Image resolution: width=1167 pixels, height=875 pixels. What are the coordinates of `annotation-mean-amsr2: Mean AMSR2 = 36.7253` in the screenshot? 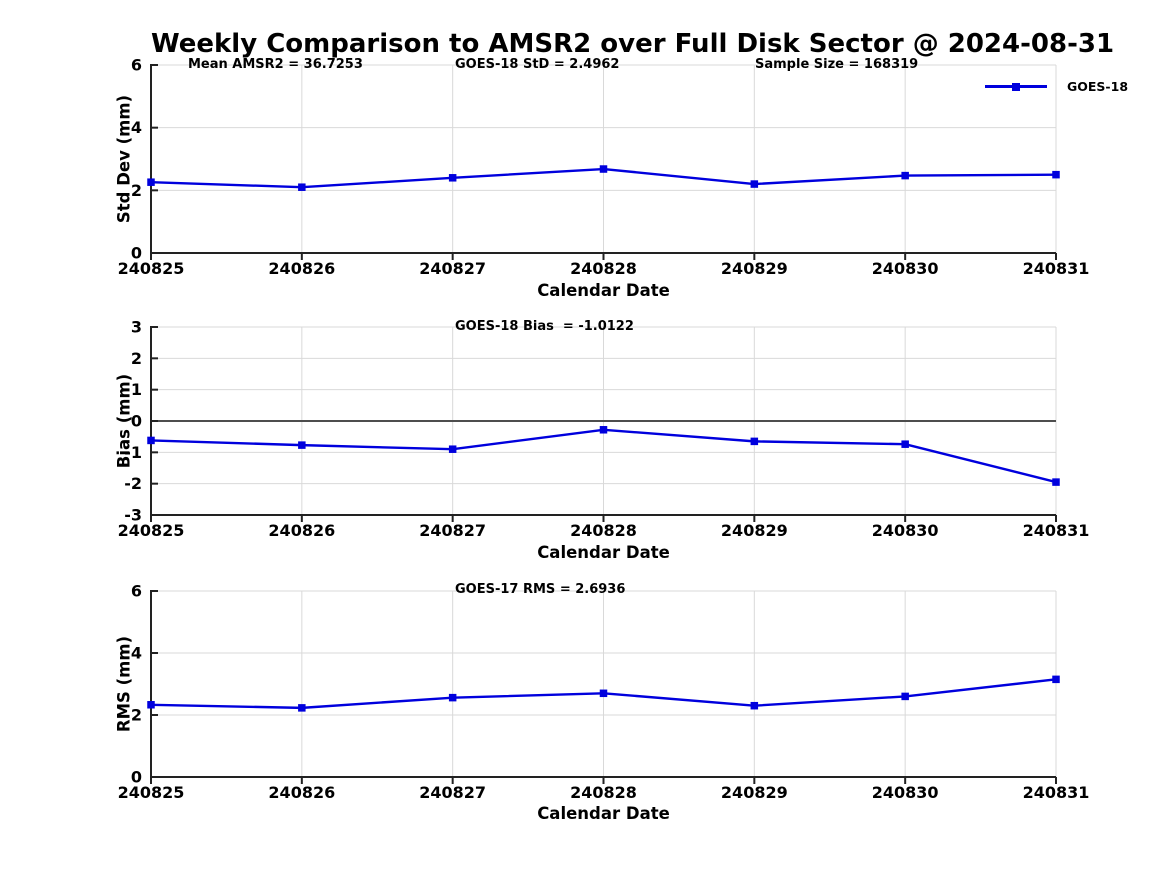 It's located at (275, 64).